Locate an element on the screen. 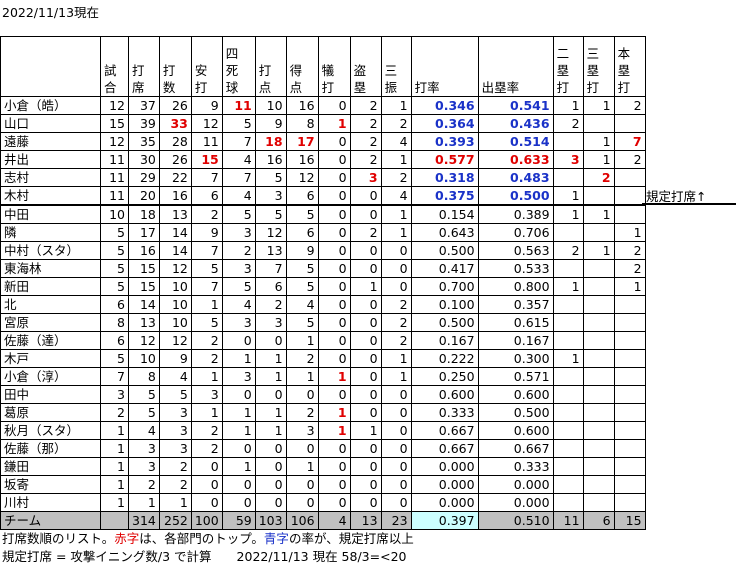 This screenshot has height=565, width=736. row: 鎌田 1 3 2 0 1 0 1 0 0 0 0.000 0.333 is located at coordinates (323, 466).